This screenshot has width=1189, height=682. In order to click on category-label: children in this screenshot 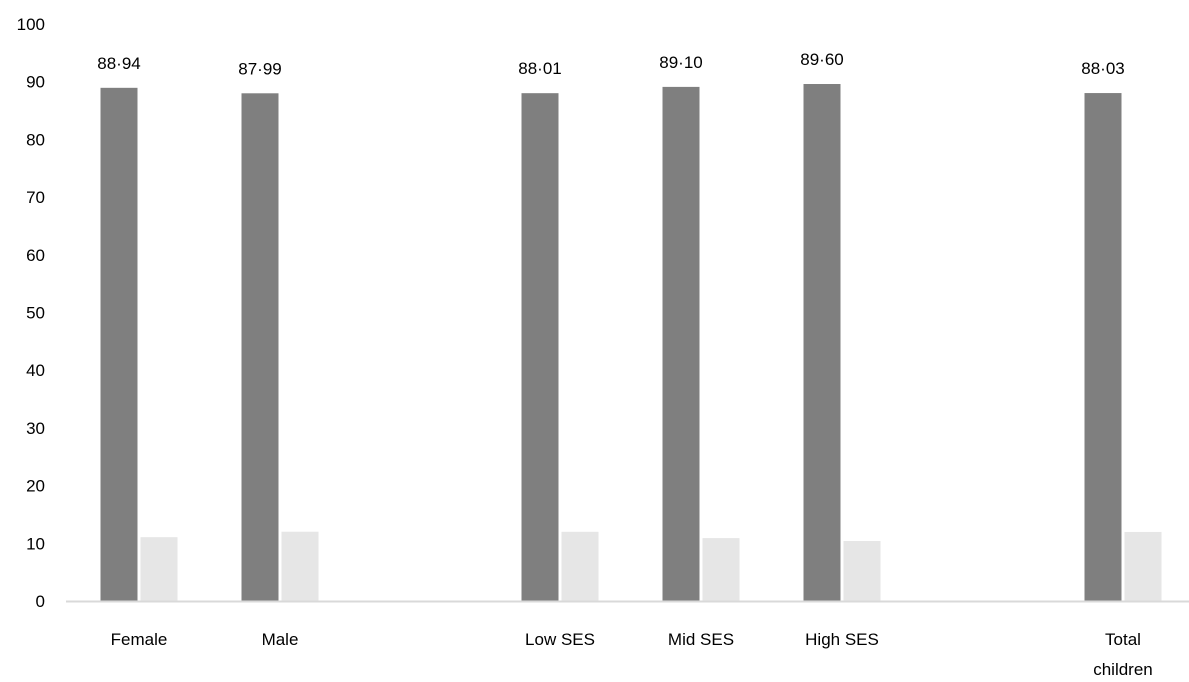, I will do `click(1123, 669)`.